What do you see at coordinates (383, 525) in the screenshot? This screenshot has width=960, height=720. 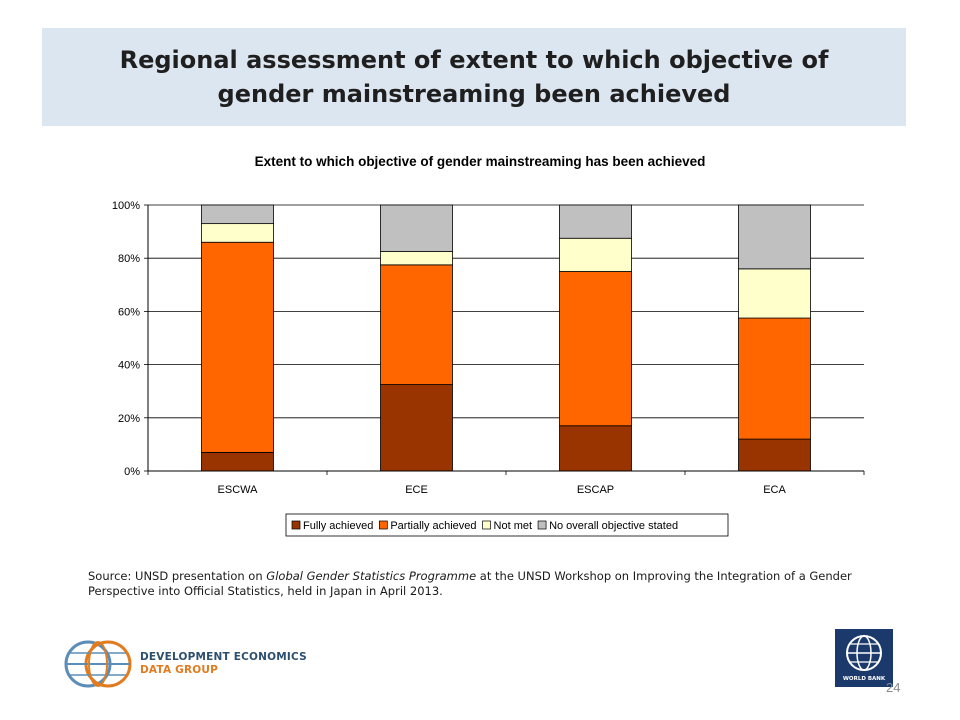 I see `legend-swatch-partially-achieved` at bounding box center [383, 525].